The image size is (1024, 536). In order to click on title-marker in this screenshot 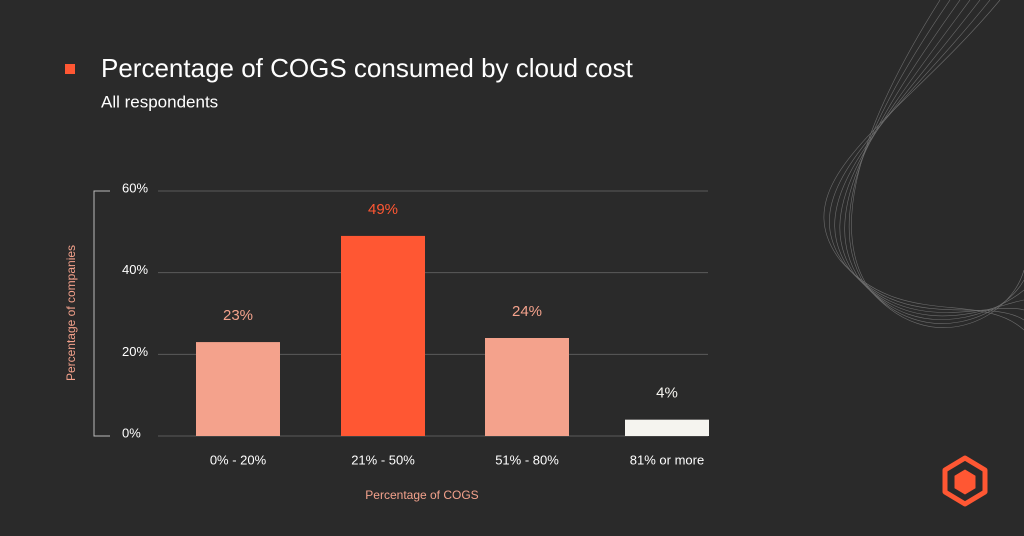, I will do `click(70, 69)`.